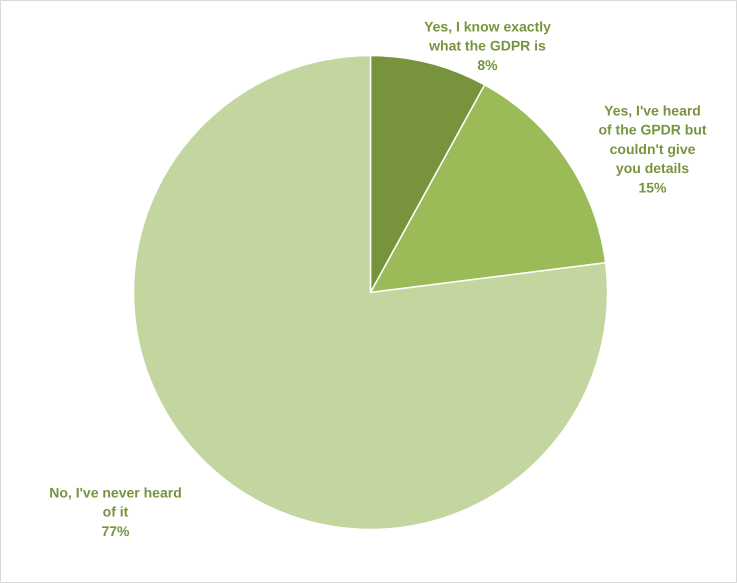 The width and height of the screenshot is (737, 583). Describe the element at coordinates (115, 502) in the screenshot. I see `slice-label: No, I've never heard of it` at that location.